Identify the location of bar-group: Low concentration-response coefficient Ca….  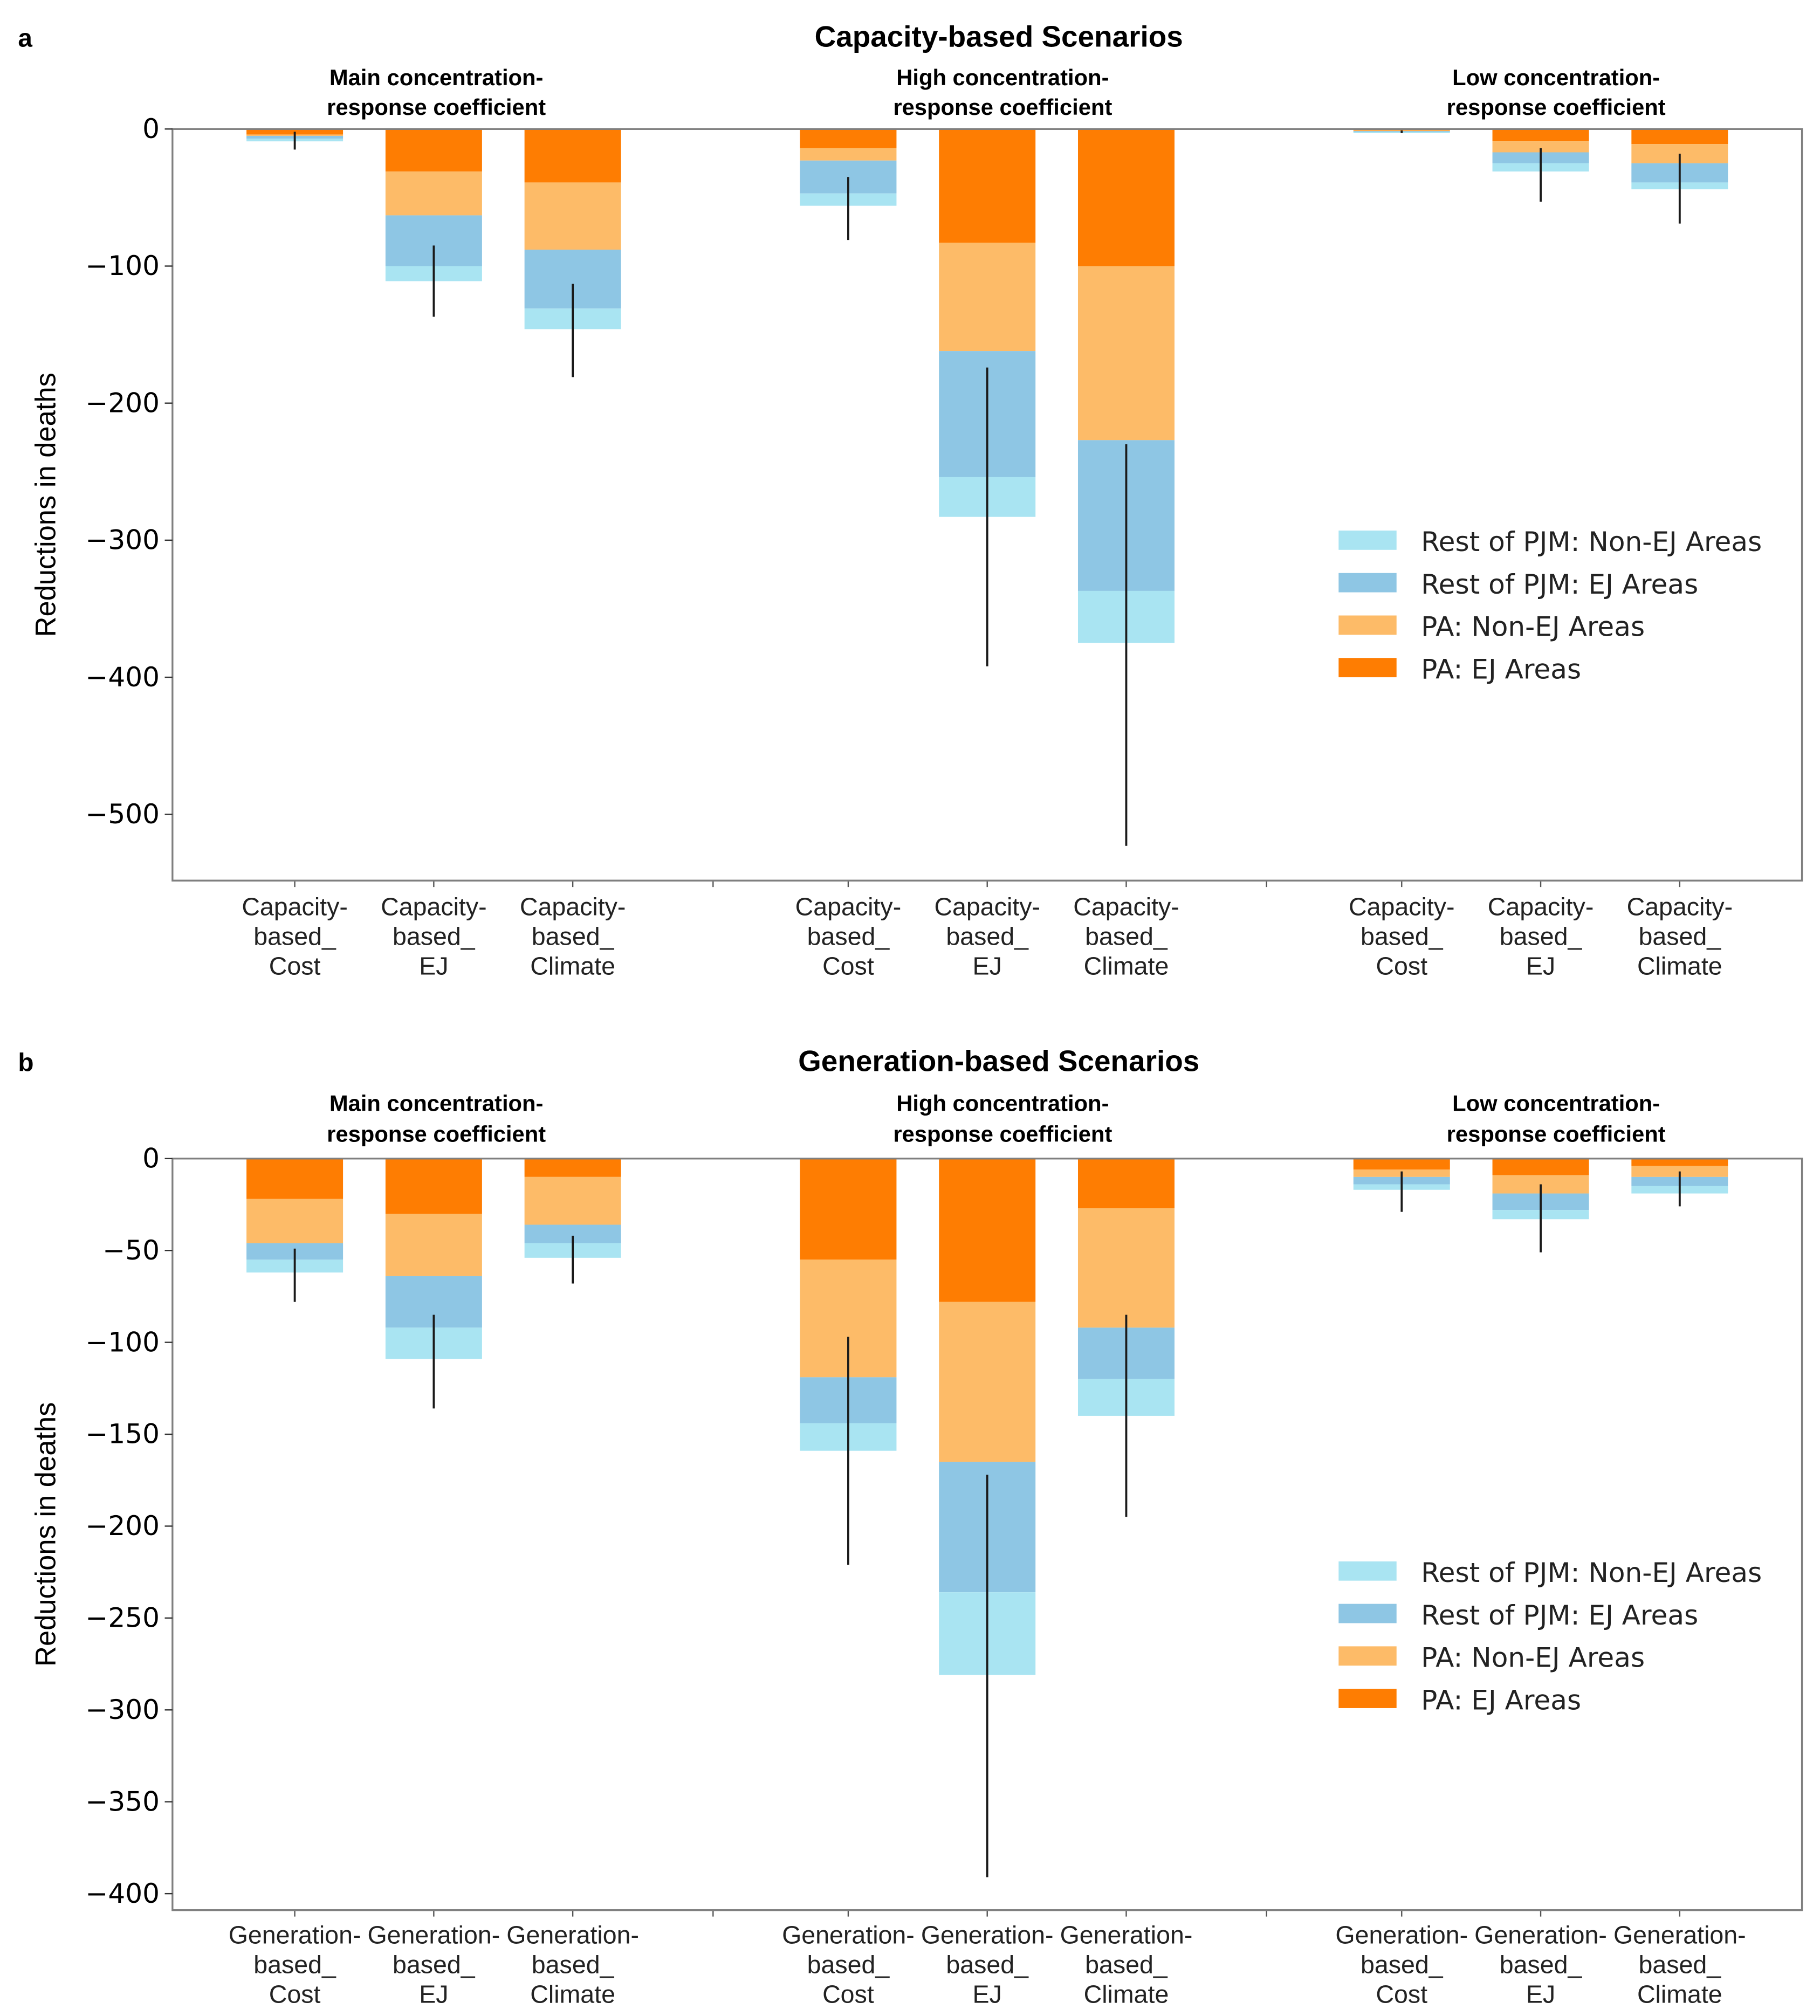
(1541, 522).